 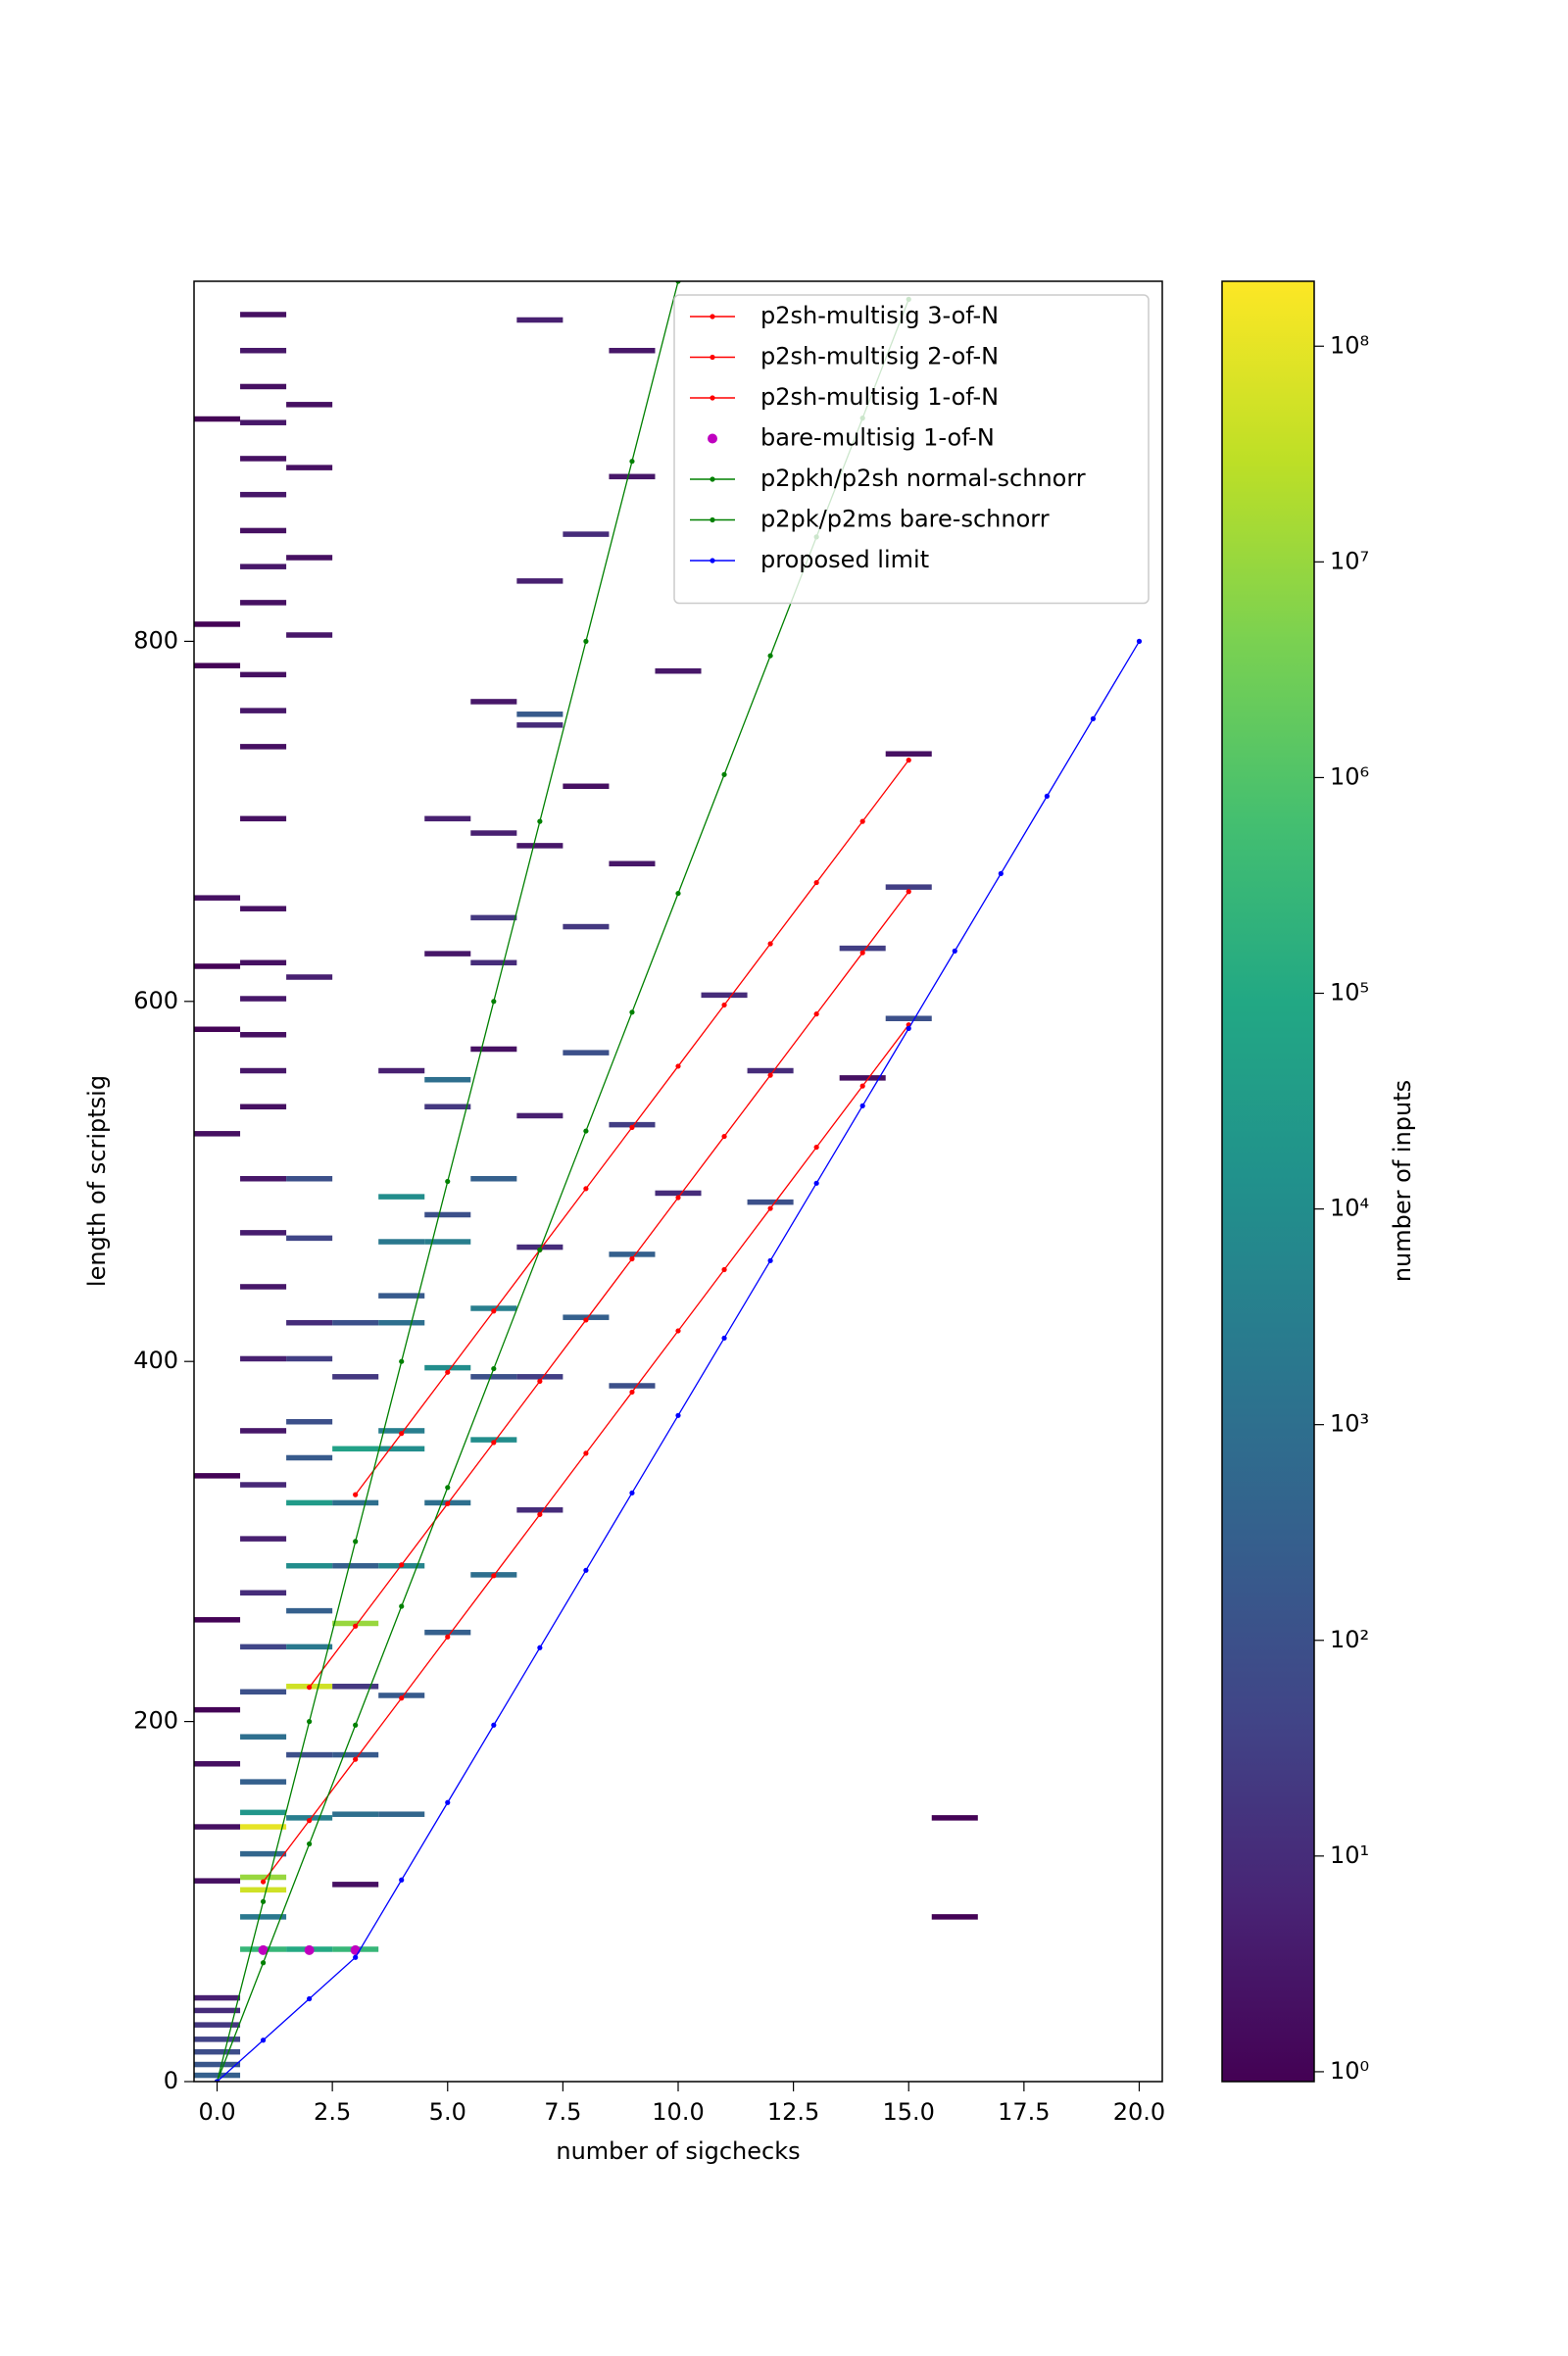 What do you see at coordinates (1268, 1181) in the screenshot?
I see `colorbar` at bounding box center [1268, 1181].